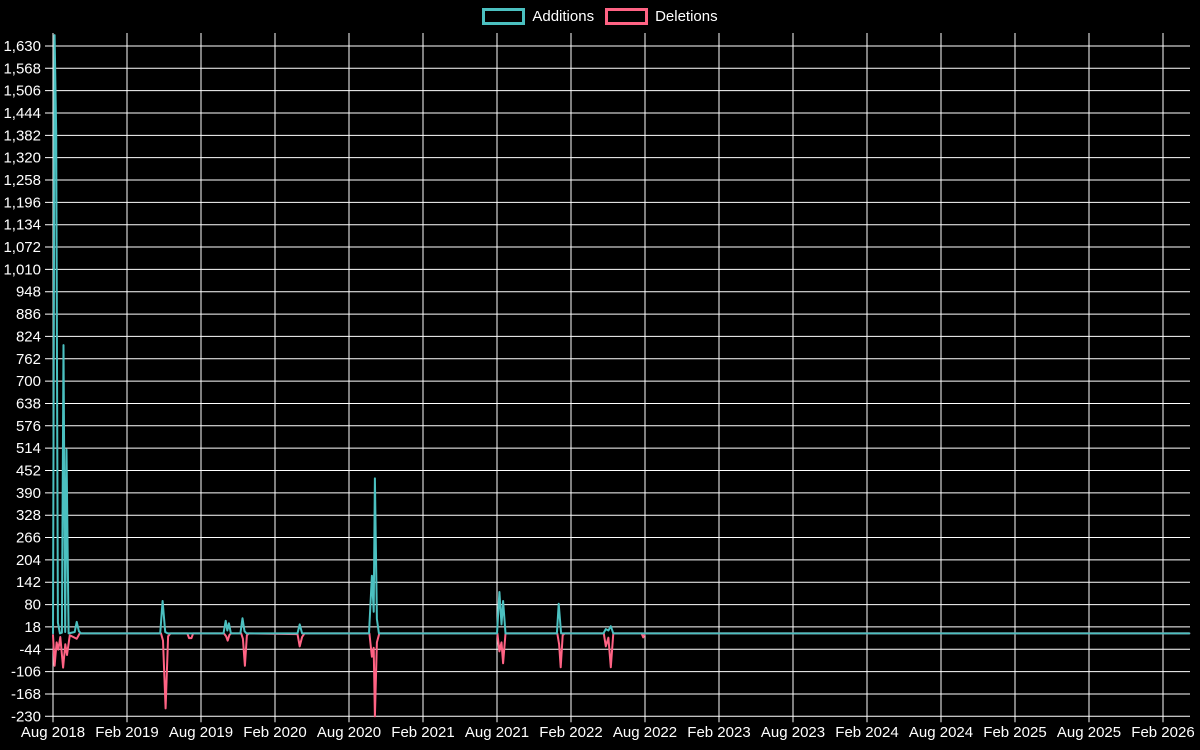 The width and height of the screenshot is (1200, 750). What do you see at coordinates (28, 336) in the screenshot?
I see `y-tick-label: 824` at bounding box center [28, 336].